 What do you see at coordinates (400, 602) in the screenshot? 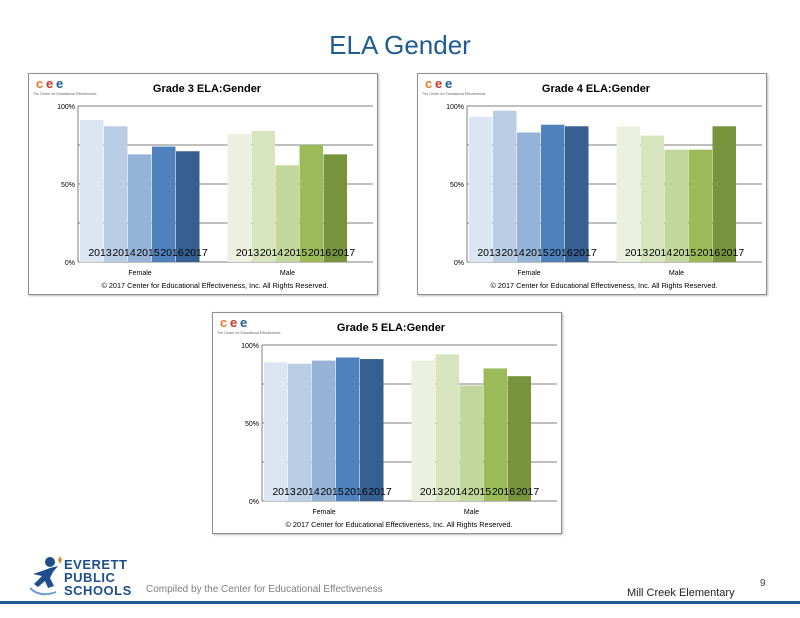
I see `footer-divider` at bounding box center [400, 602].